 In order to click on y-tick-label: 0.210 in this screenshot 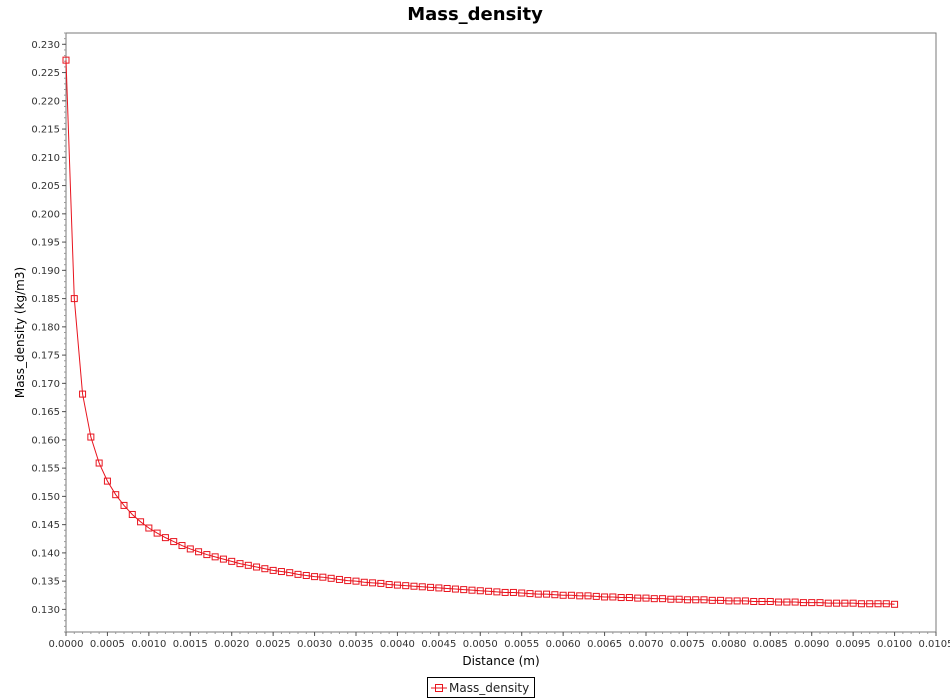, I will do `click(45, 158)`.